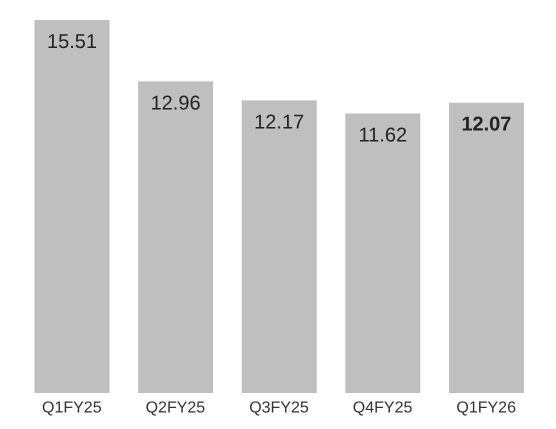 The image size is (556, 429). Describe the element at coordinates (72, 407) in the screenshot. I see `x-tick-label: Q1FY25` at that location.